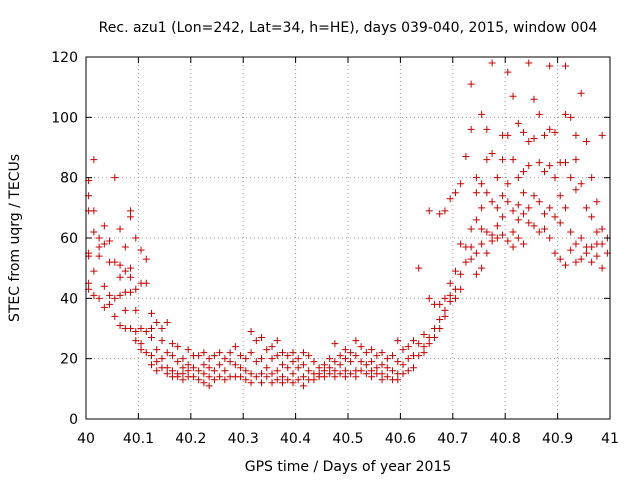  What do you see at coordinates (400, 439) in the screenshot?
I see `x-tick-label: 40.6` at bounding box center [400, 439].